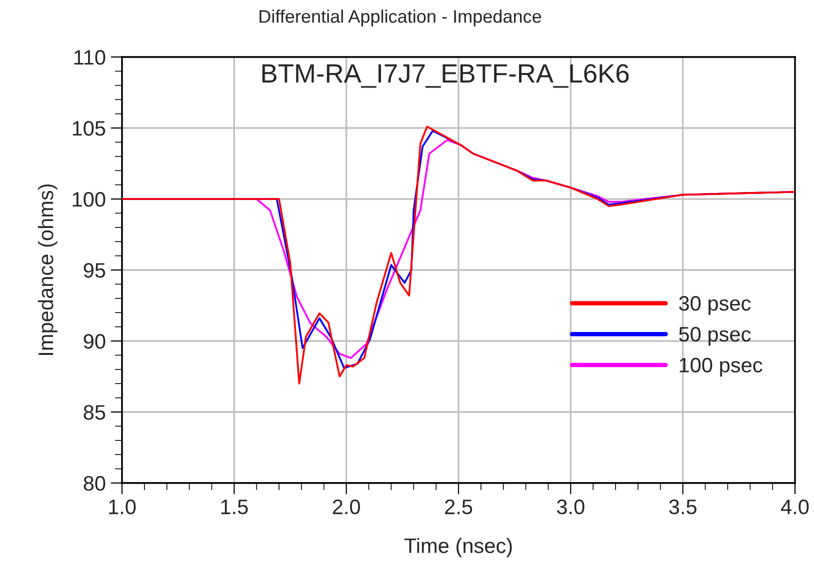  I want to click on legend-label: 50 psec, so click(715, 336).